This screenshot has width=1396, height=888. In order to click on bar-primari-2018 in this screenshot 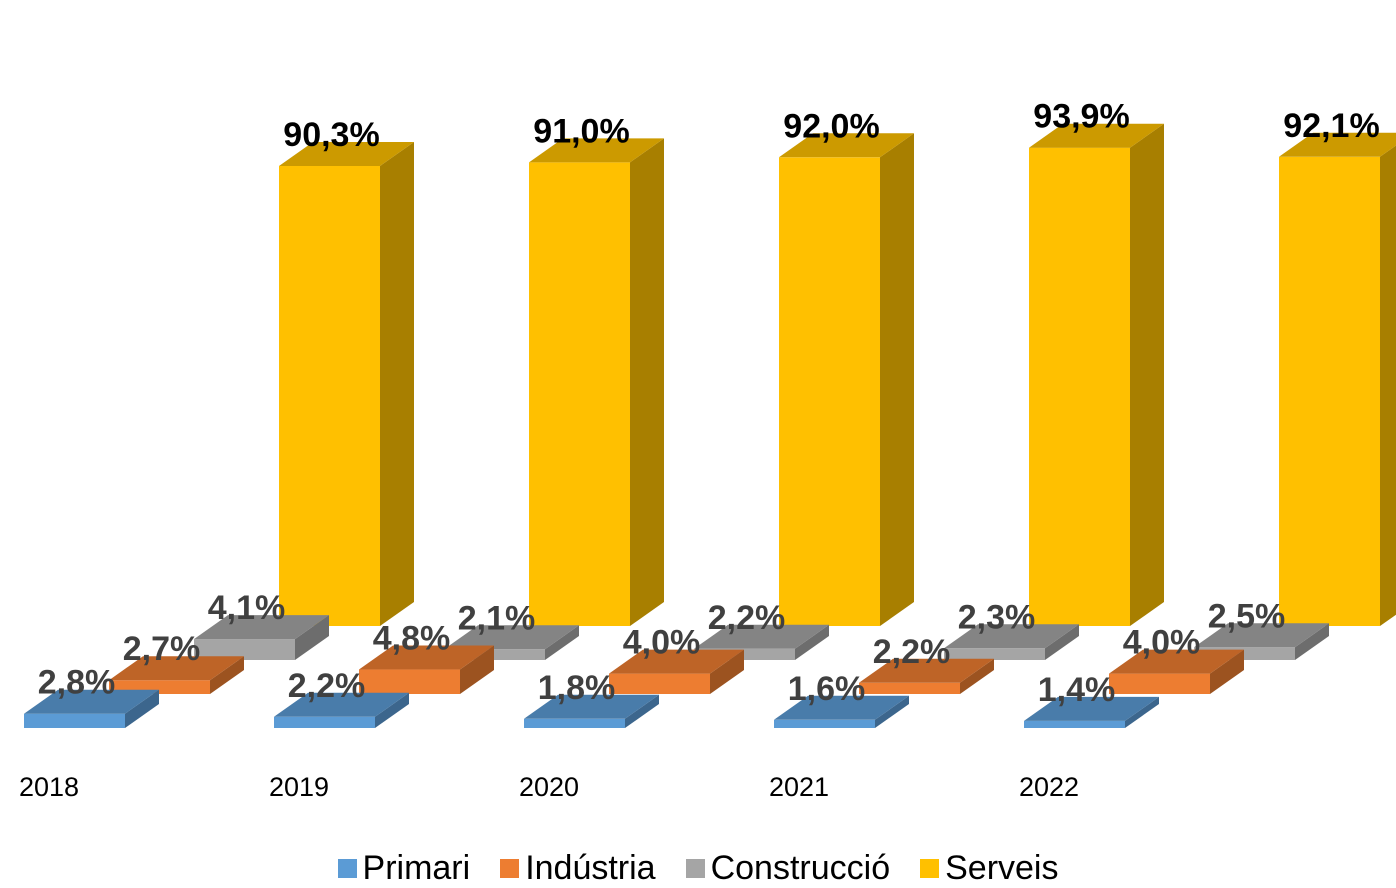, I will do `click(91, 708)`.